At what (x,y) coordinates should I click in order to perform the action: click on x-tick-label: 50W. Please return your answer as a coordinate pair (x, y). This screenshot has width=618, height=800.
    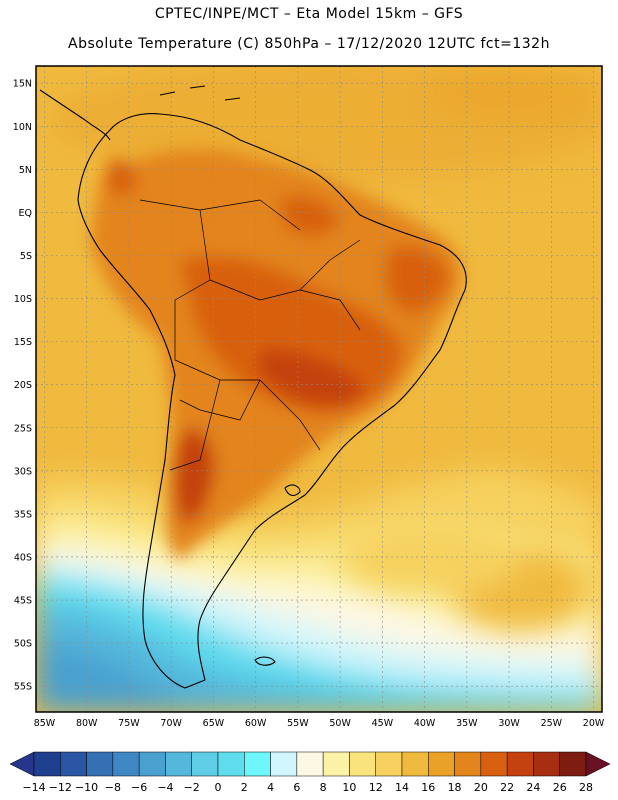
    Looking at the image, I should click on (340, 723).